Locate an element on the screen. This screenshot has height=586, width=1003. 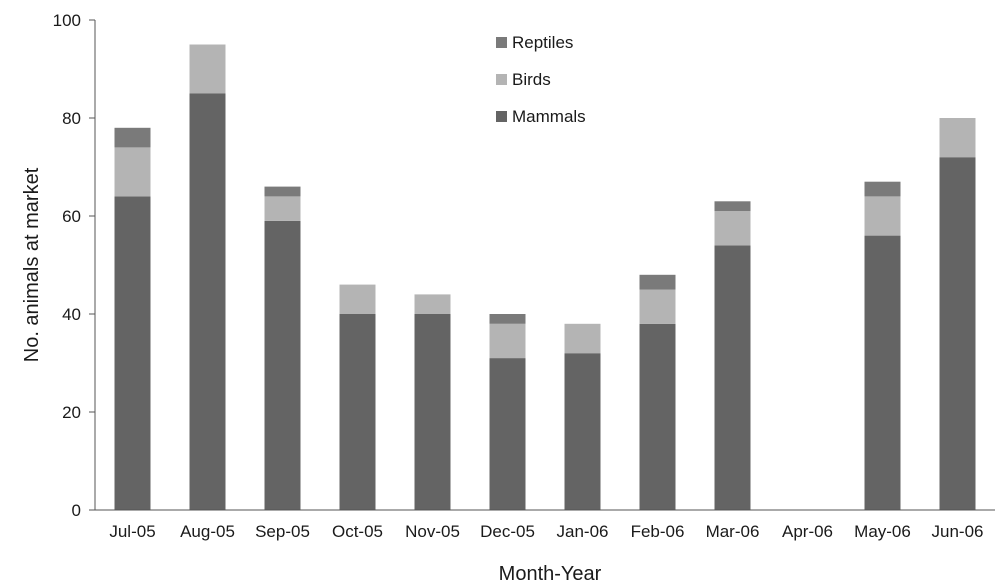
y-tick-label: 80 is located at coordinates (71, 118).